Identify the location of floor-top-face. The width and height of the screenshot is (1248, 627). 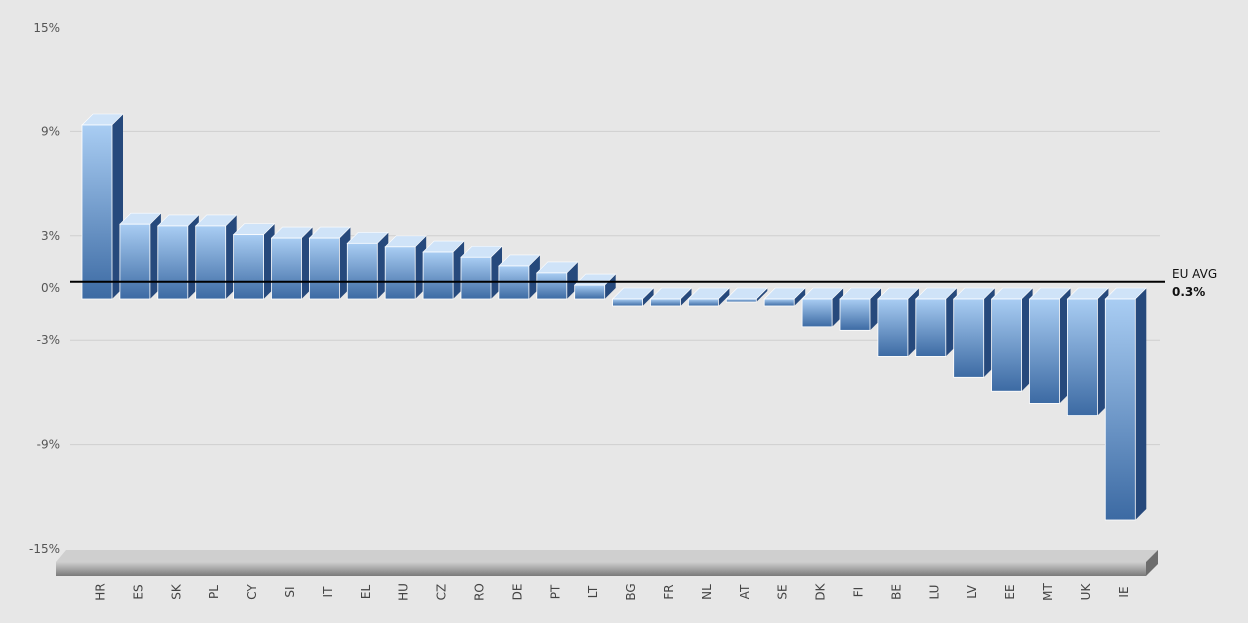
(607, 556).